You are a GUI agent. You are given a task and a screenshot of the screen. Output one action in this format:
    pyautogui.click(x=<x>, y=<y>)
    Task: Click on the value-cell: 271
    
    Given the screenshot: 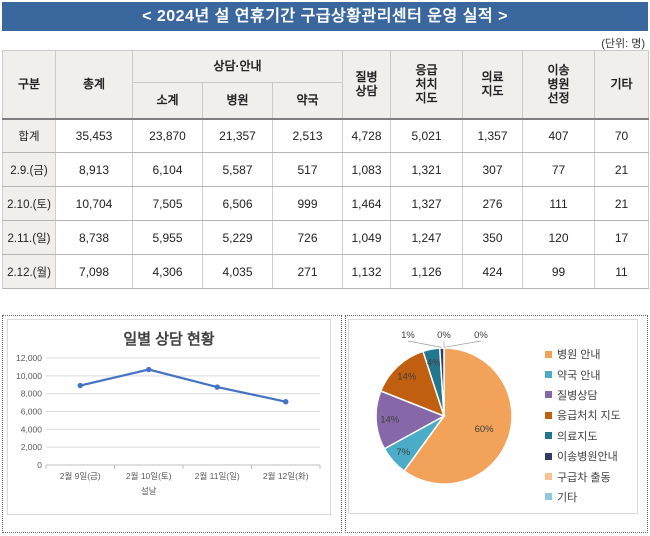 What is the action you would take?
    pyautogui.click(x=307, y=271)
    